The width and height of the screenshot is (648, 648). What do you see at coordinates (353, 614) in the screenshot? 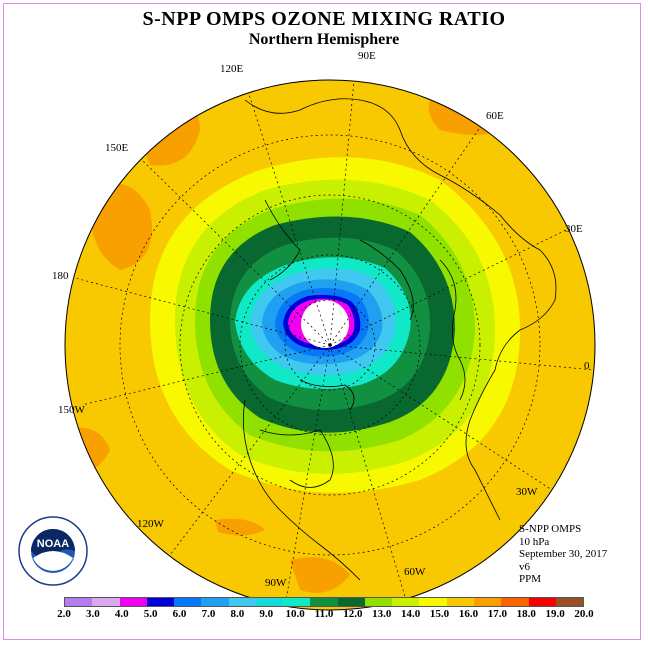
I see `colorbar-tick-label: 12.0` at bounding box center [353, 614].